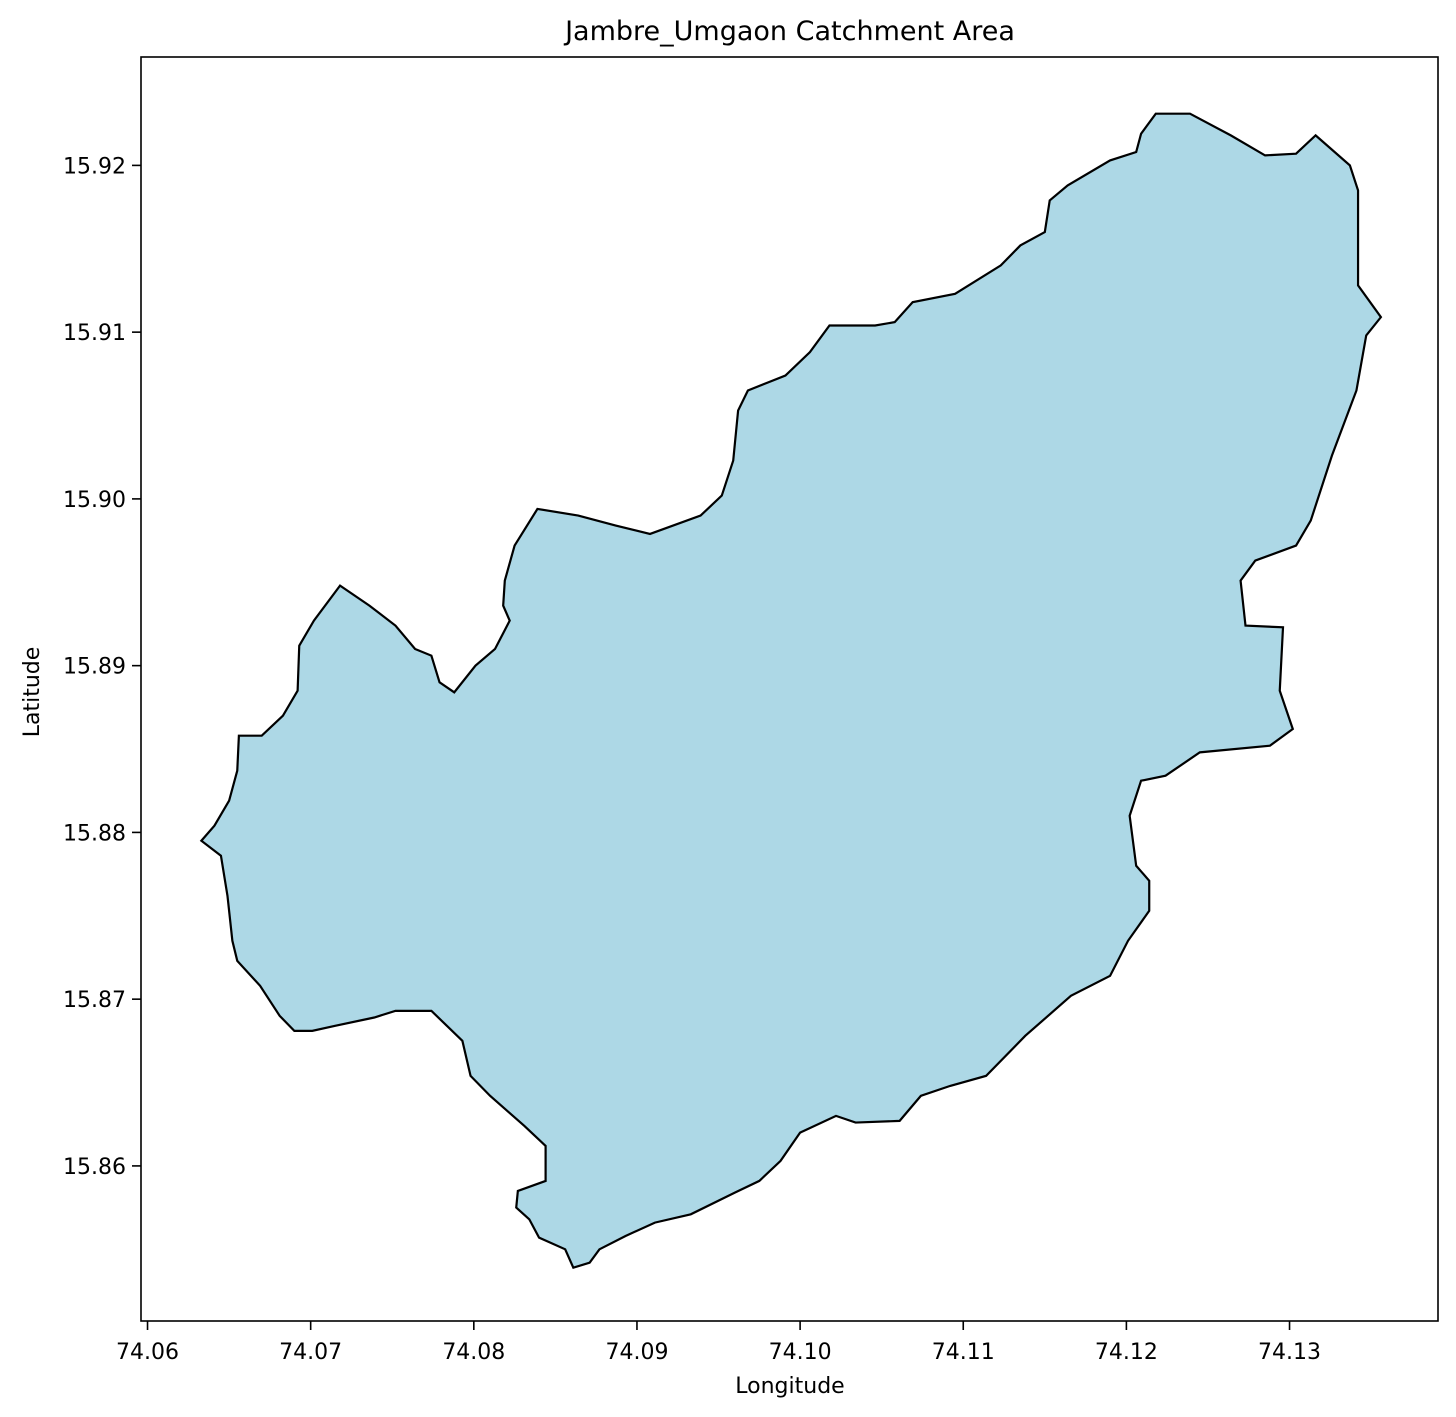  Describe the element at coordinates (1126, 1352) in the screenshot. I see `x-tick-label: 74.12` at that location.